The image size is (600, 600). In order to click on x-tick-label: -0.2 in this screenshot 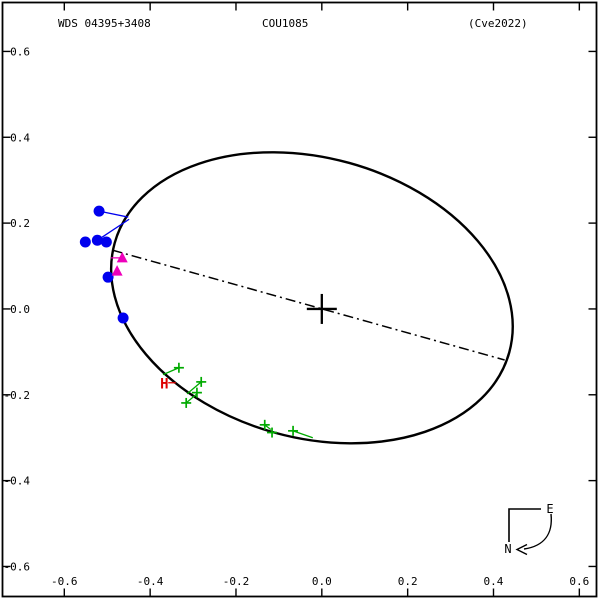, I will do `click(236, 581)`.